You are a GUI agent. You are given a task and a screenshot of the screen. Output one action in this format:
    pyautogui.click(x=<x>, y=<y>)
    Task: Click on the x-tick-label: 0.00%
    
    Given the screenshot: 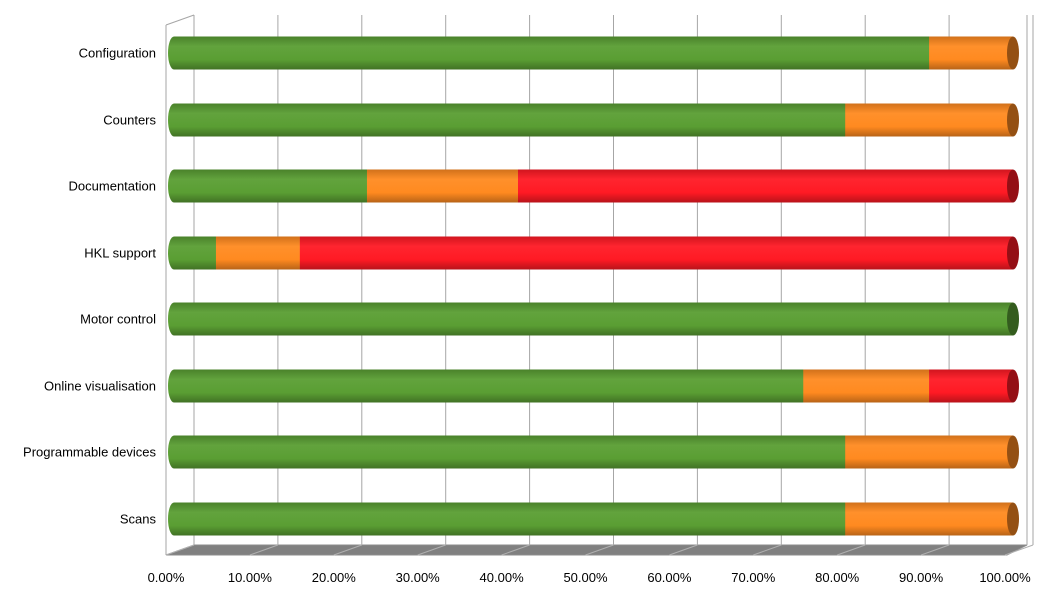 What is the action you would take?
    pyautogui.click(x=166, y=577)
    